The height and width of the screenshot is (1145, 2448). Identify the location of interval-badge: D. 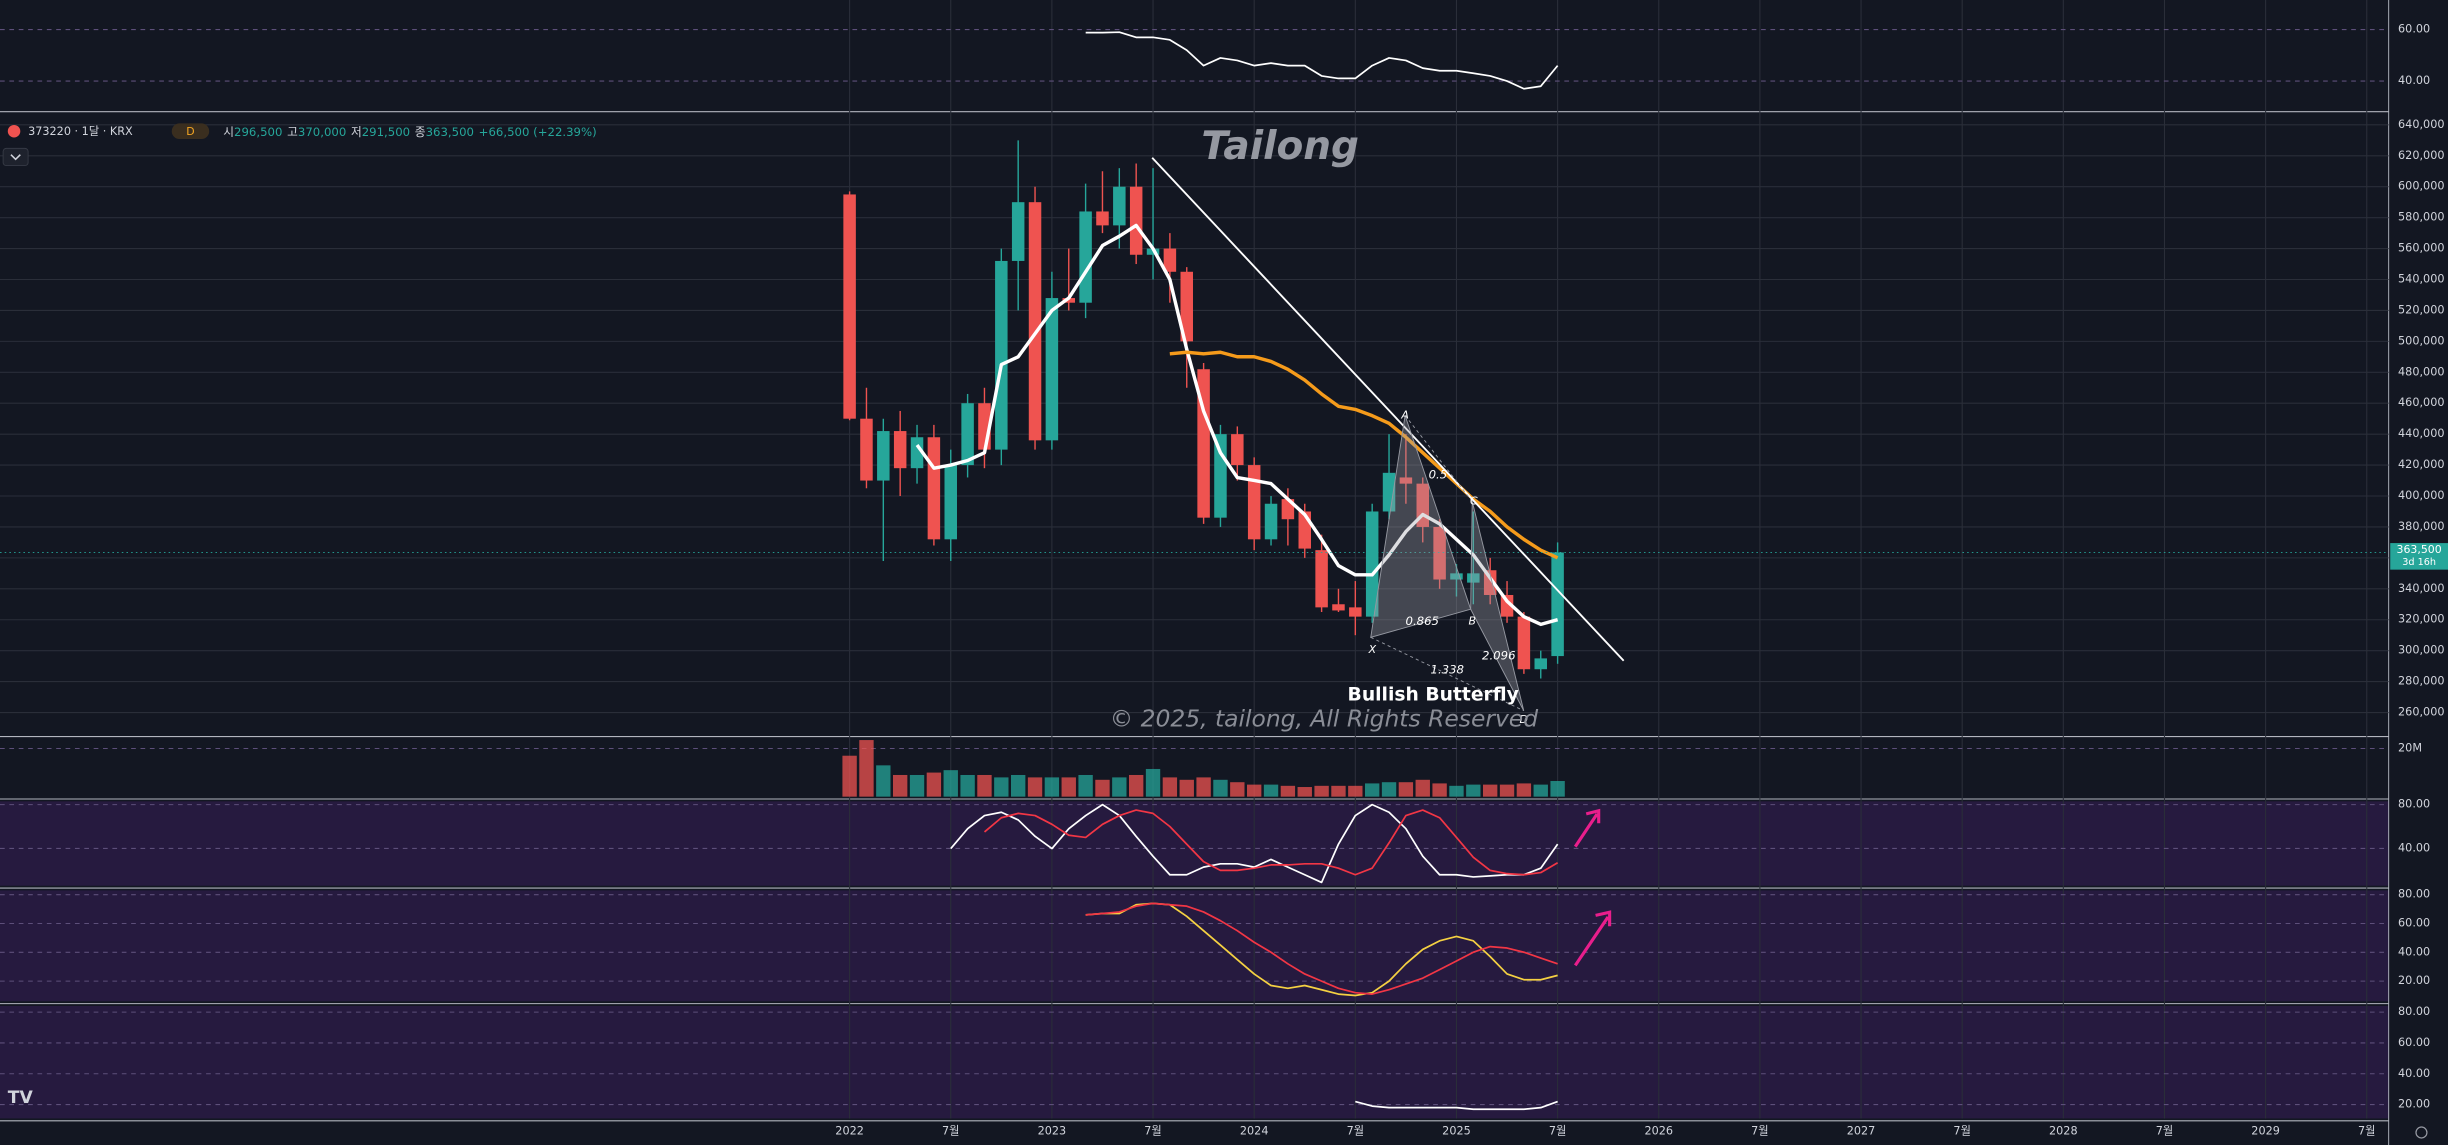
(190, 131).